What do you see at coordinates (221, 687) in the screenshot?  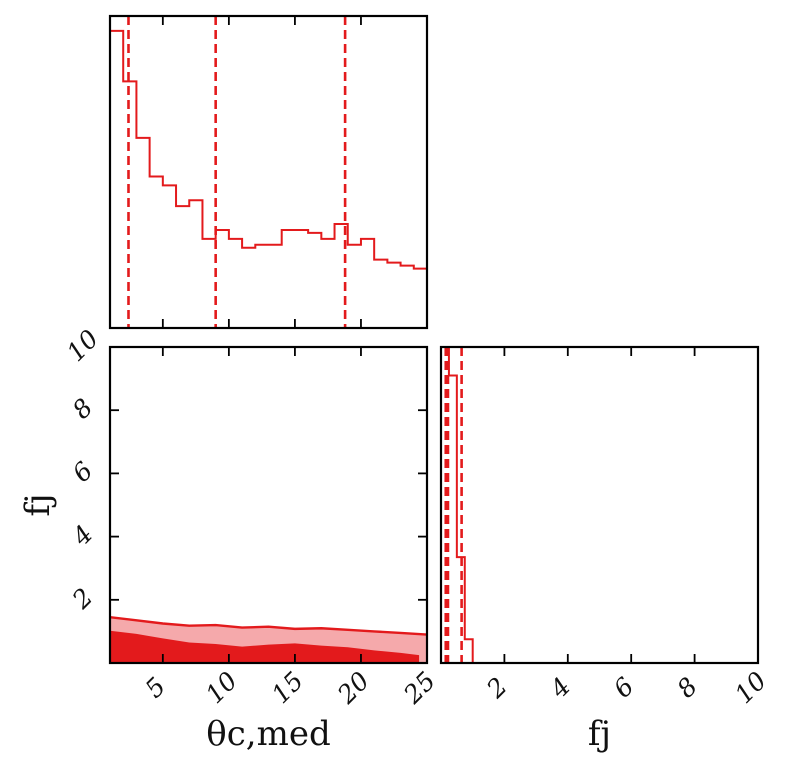 I see `contour-xtick-label-1: 10` at bounding box center [221, 687].